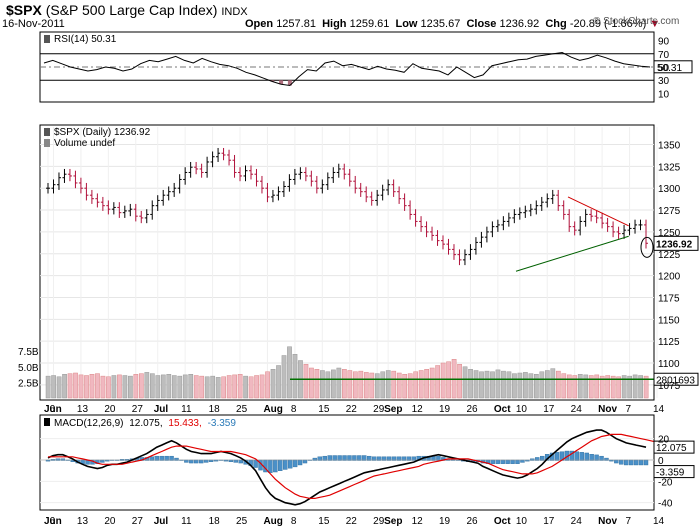 The image size is (700, 530). I want to click on rsi-last-value-box, so click(673, 67).